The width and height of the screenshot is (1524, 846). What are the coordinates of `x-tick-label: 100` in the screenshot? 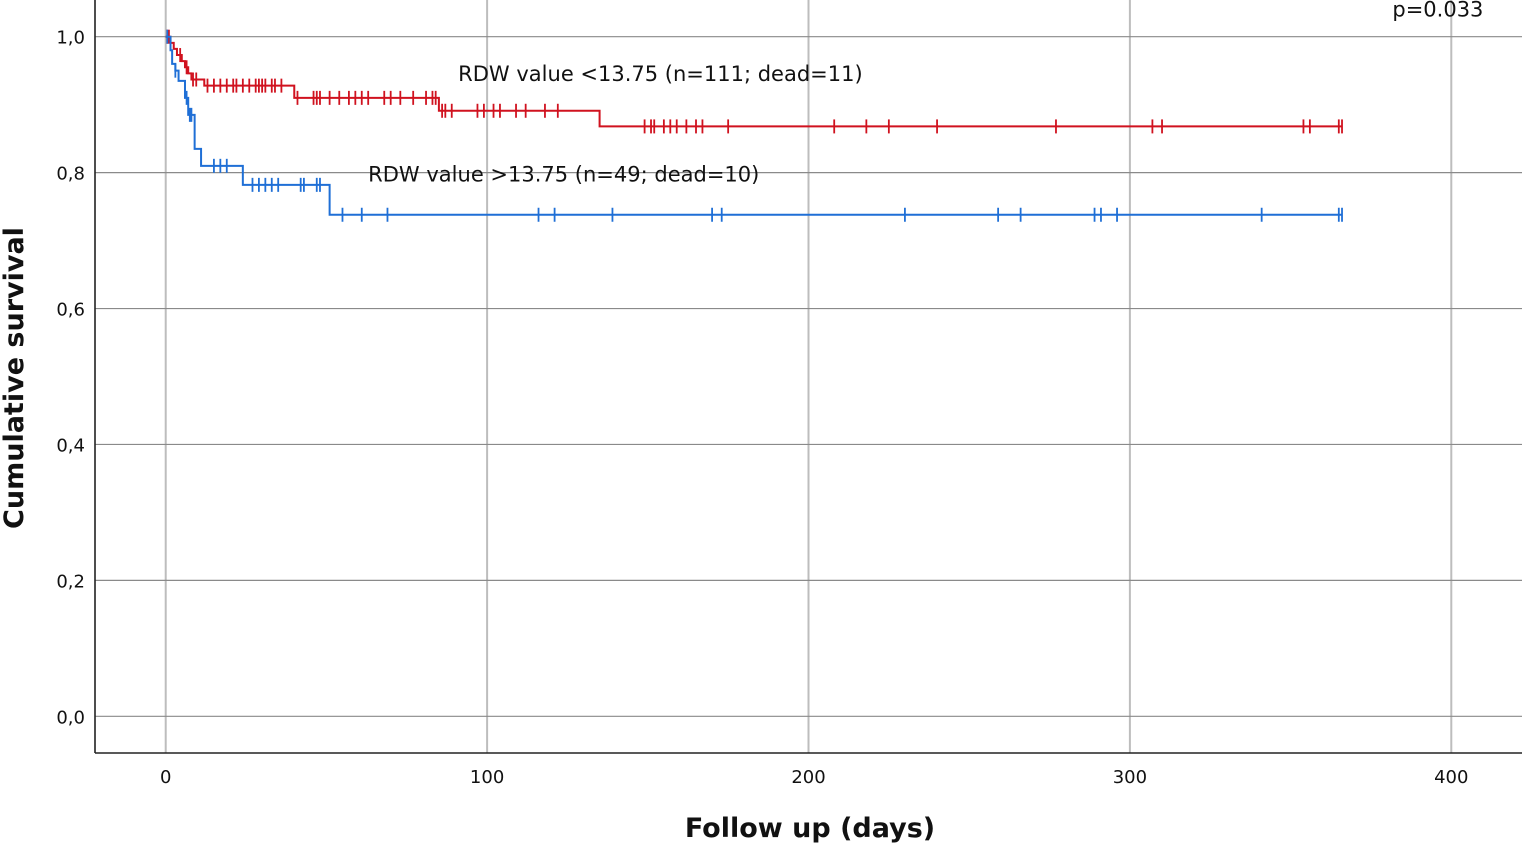 It's located at (487, 777).